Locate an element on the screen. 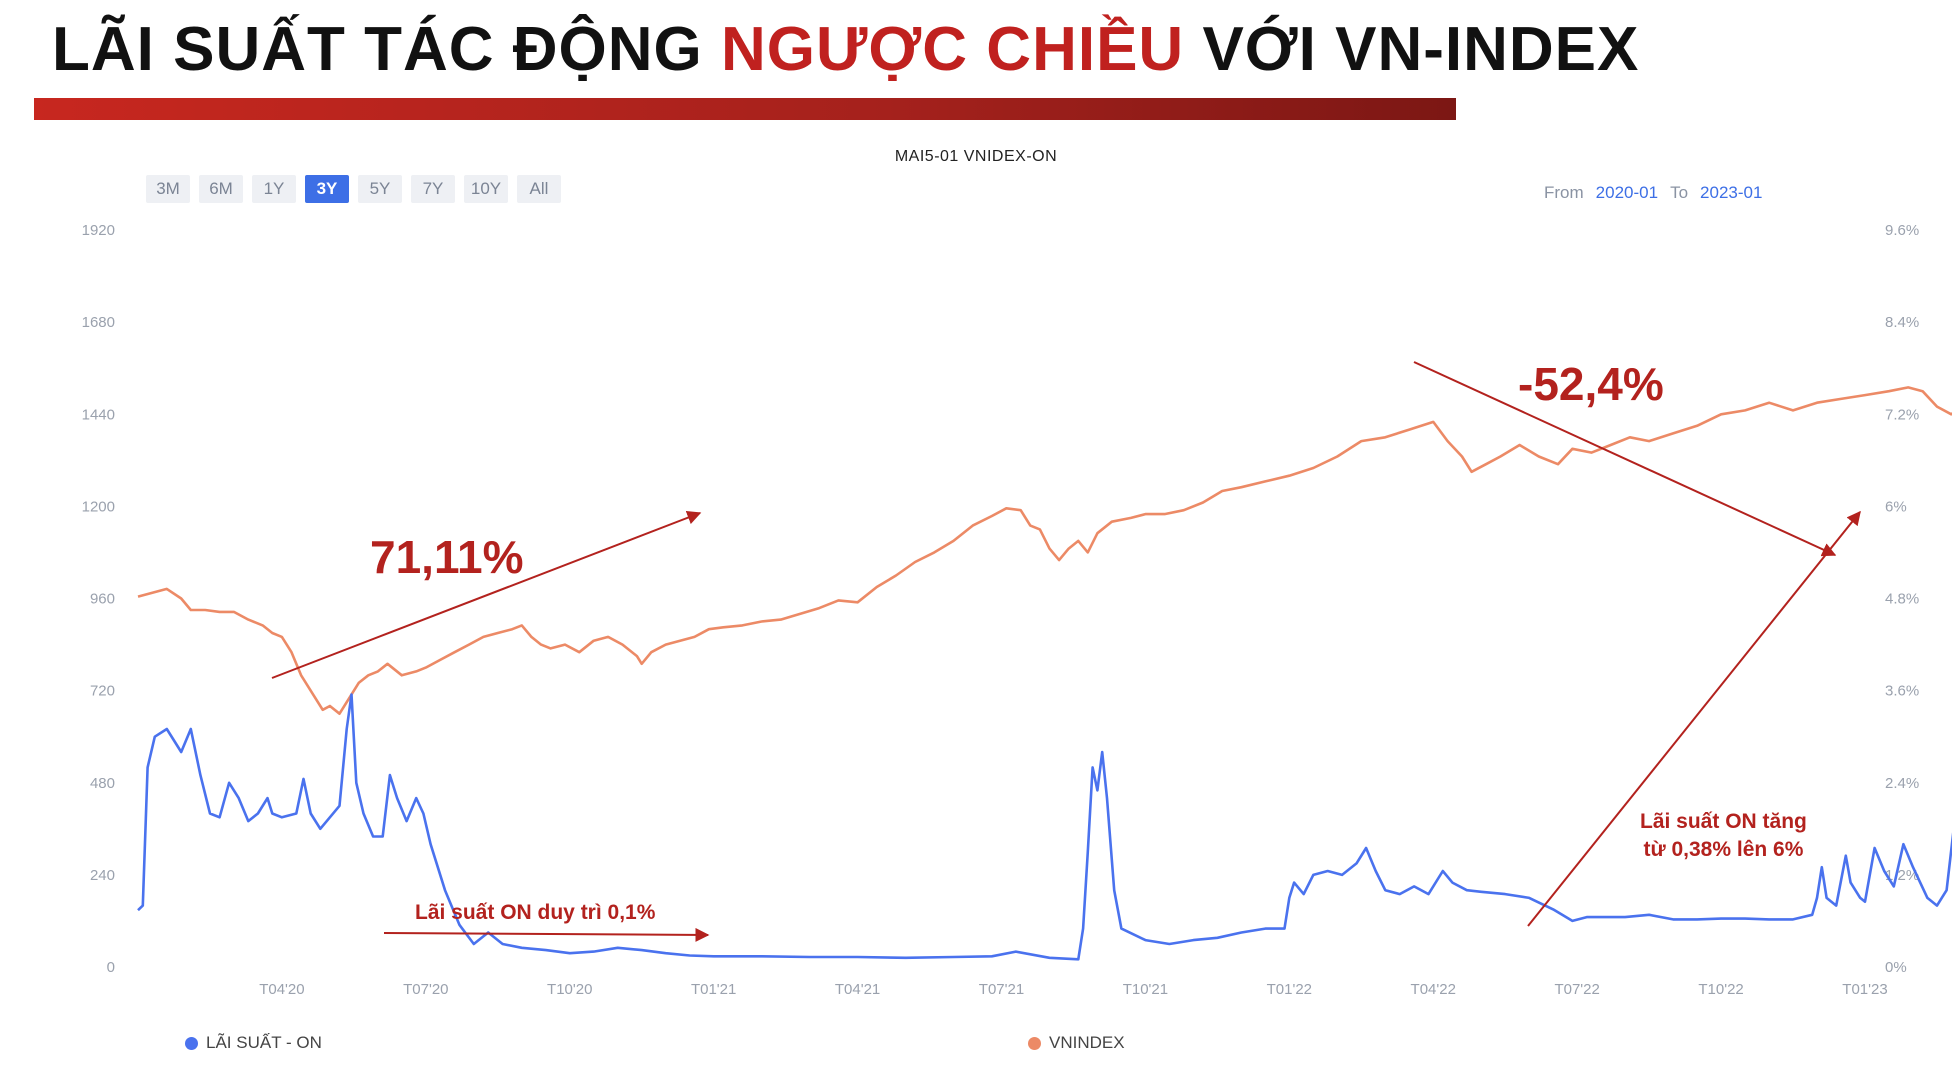  to-label: To is located at coordinates (1679, 192).